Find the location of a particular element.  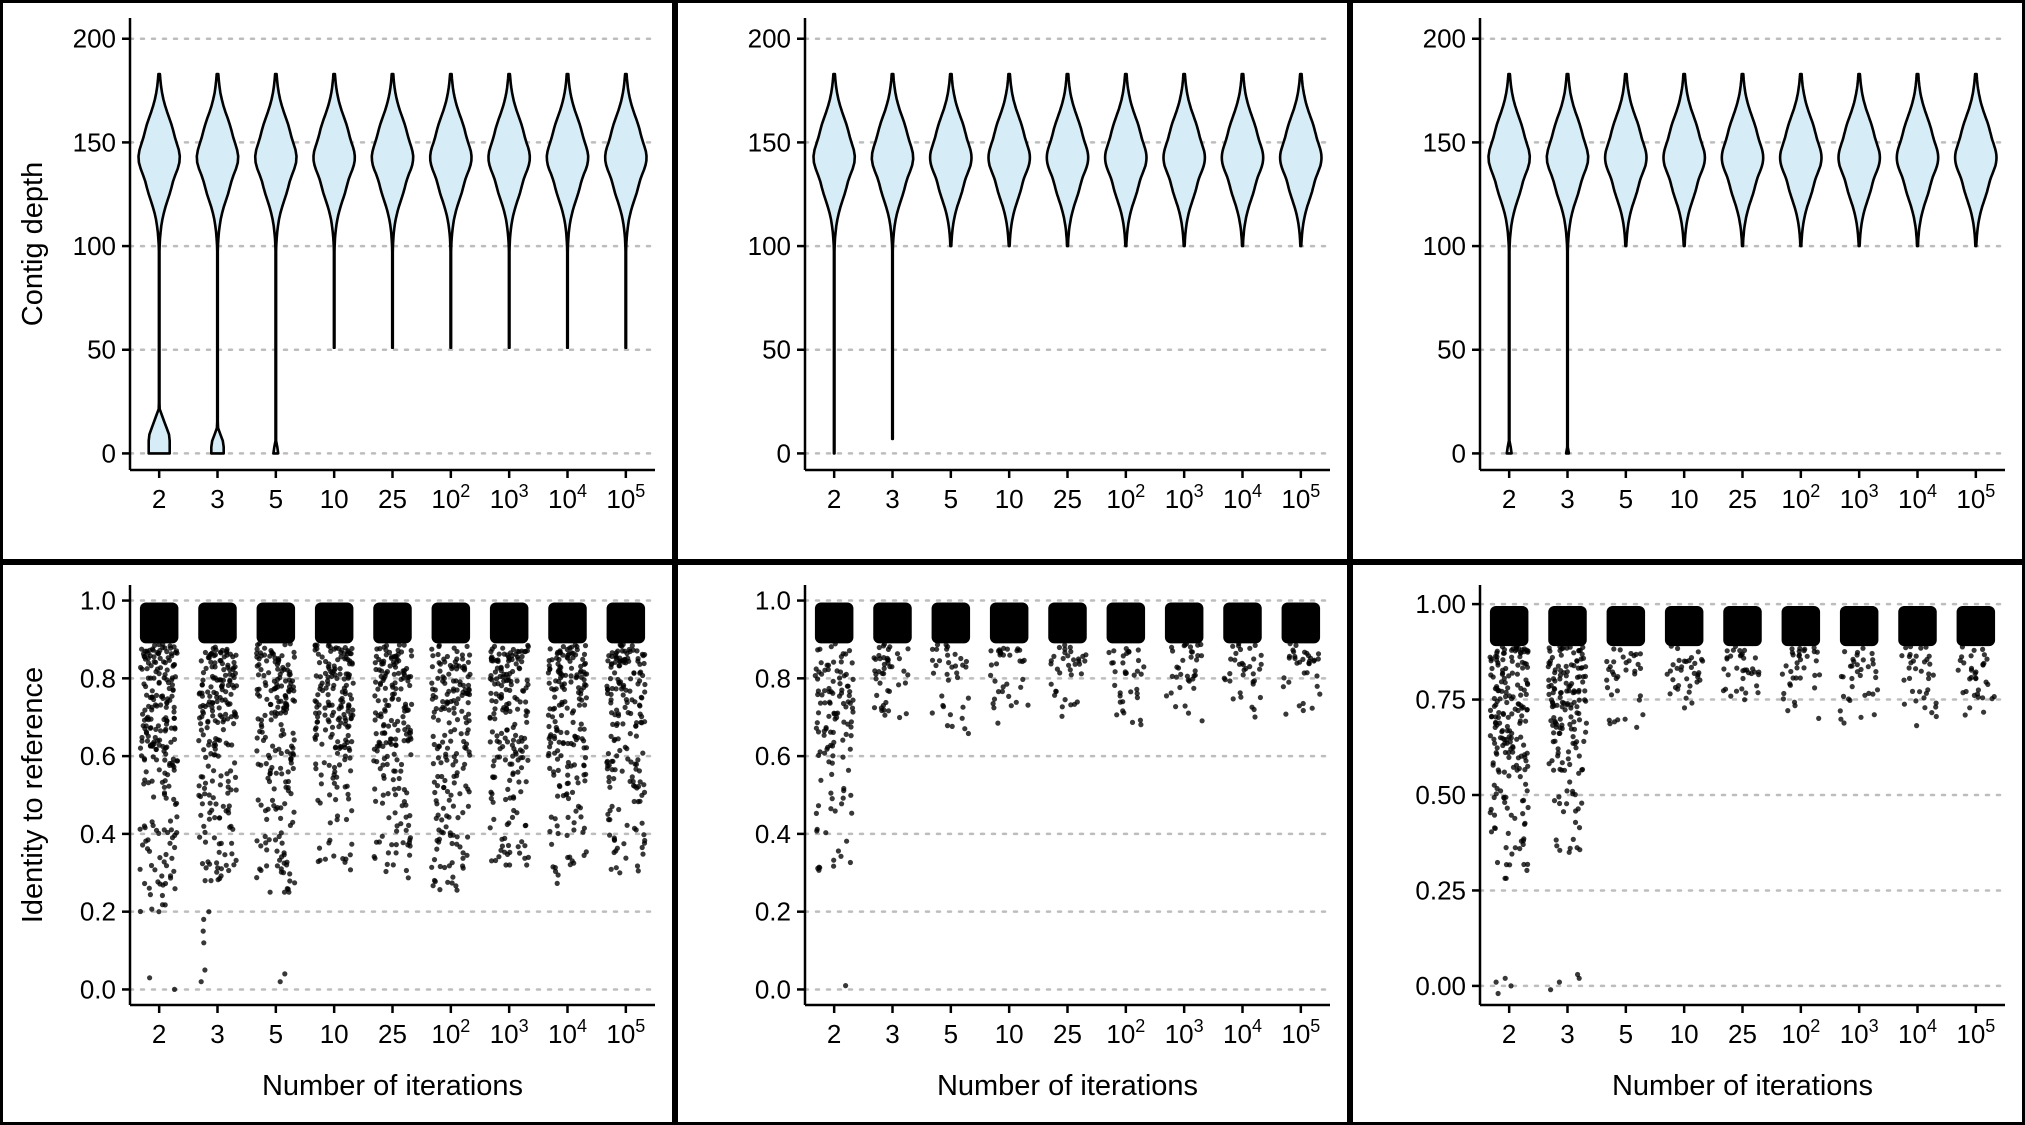

points-10^5 is located at coordinates (626, 739).